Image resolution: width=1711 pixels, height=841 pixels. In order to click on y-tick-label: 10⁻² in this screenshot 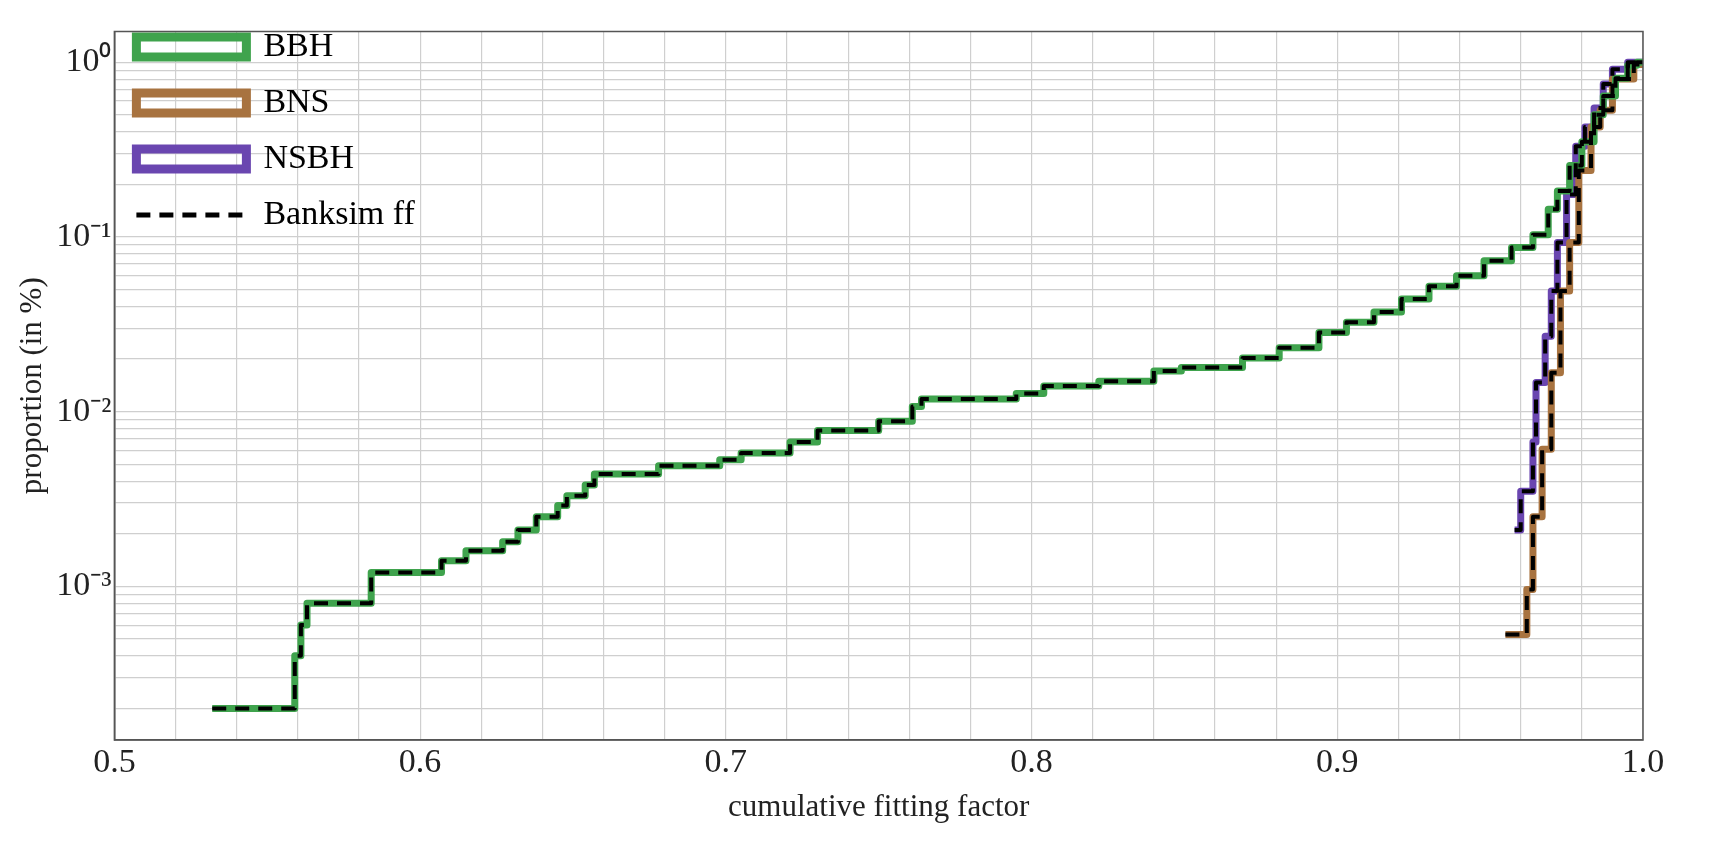, I will do `click(84, 409)`.